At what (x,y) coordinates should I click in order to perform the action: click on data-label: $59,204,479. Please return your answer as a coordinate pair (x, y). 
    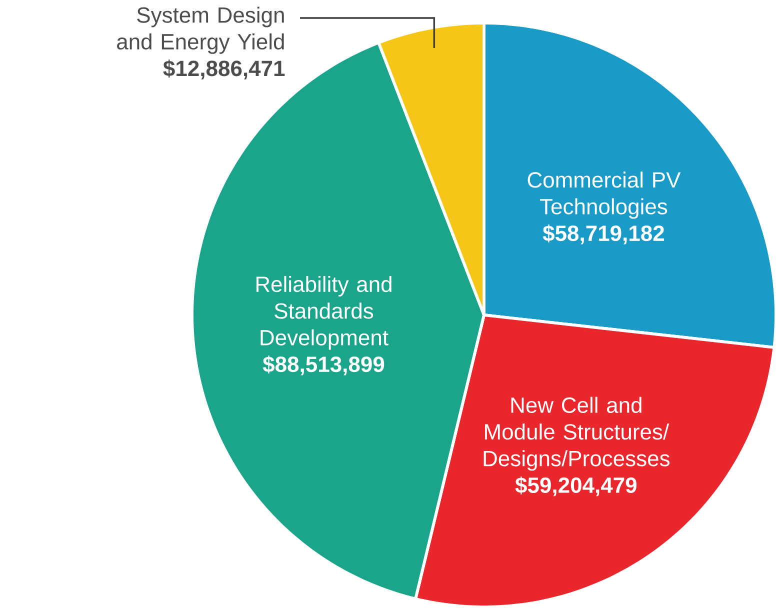
    Looking at the image, I should click on (576, 486).